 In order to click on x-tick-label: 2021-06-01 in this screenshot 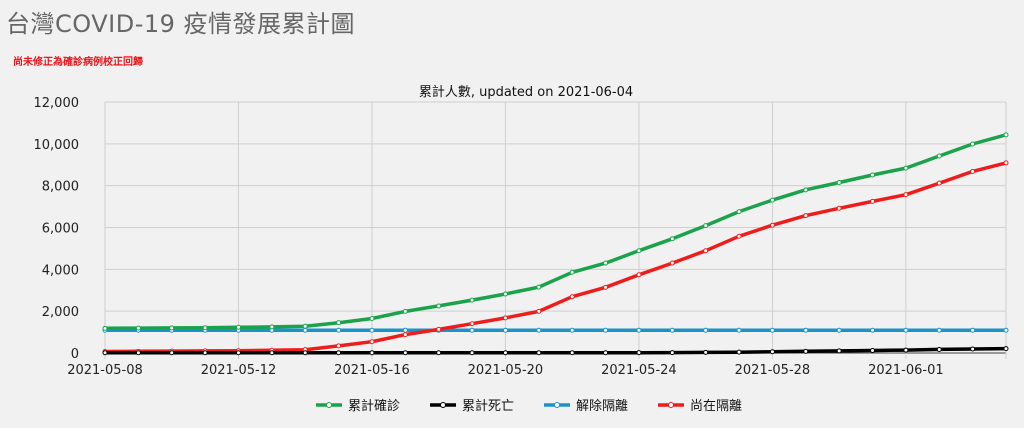, I will do `click(906, 370)`.